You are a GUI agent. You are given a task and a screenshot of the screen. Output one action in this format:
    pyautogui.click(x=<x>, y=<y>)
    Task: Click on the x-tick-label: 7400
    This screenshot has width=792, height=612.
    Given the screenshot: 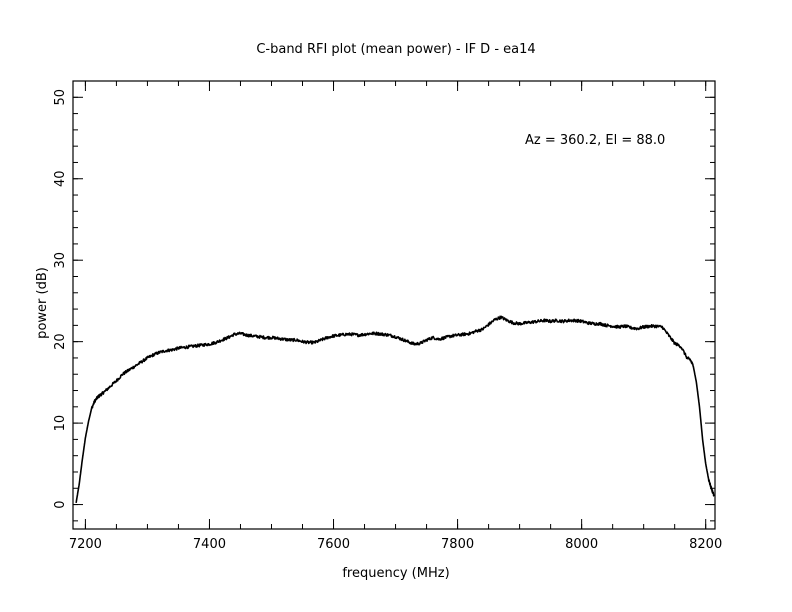 What is the action you would take?
    pyautogui.click(x=209, y=544)
    